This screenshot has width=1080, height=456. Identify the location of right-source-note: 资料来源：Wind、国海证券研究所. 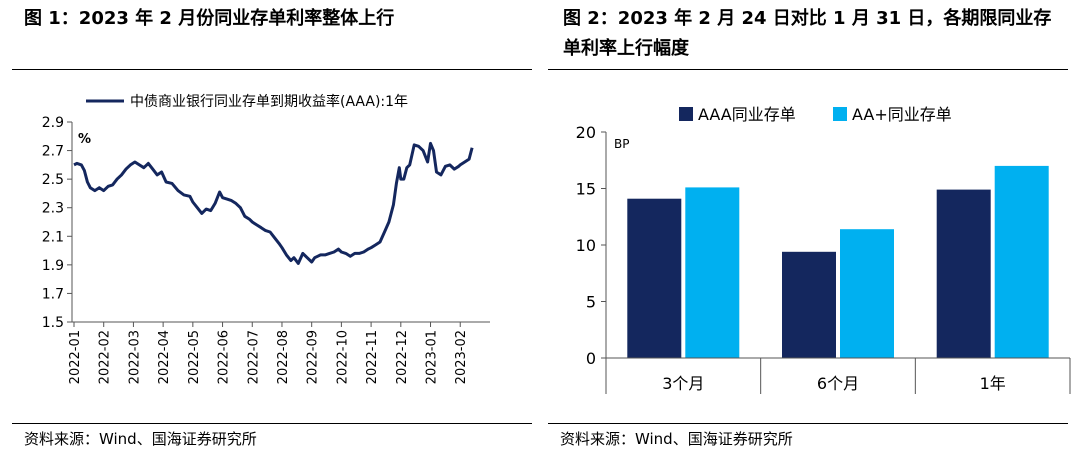
(676, 439).